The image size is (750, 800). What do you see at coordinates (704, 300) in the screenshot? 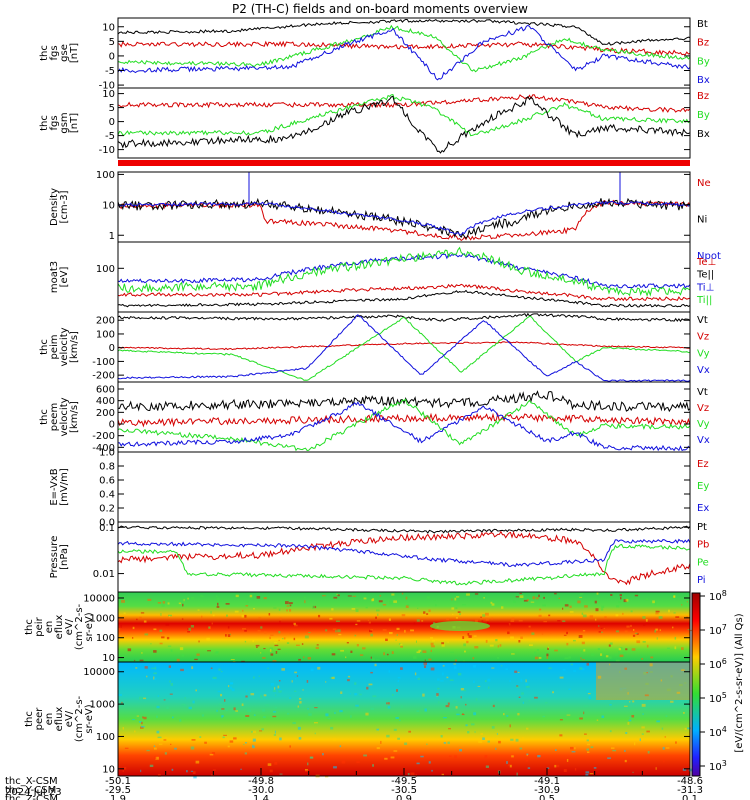
I see `legend-Ti: Ti||` at bounding box center [704, 300].